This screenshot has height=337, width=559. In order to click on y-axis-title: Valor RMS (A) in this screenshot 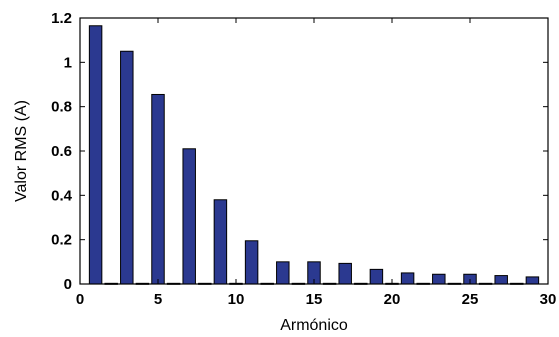, I will do `click(21, 151)`.